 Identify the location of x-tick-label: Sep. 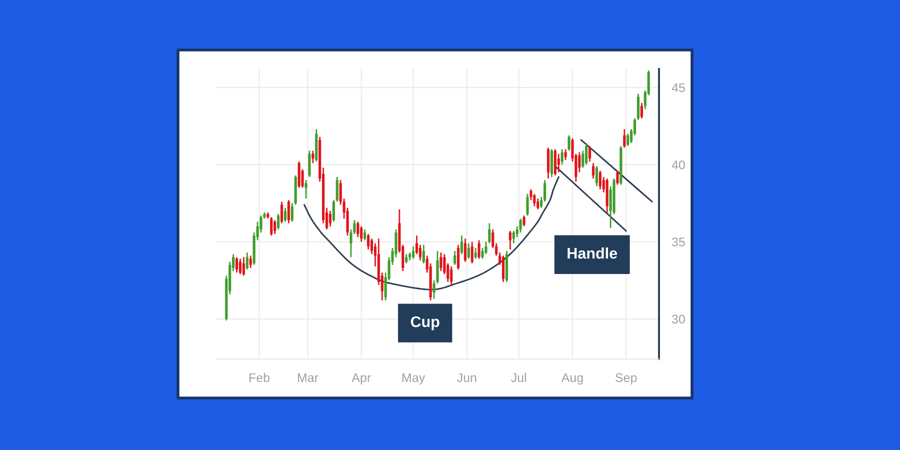
(626, 379).